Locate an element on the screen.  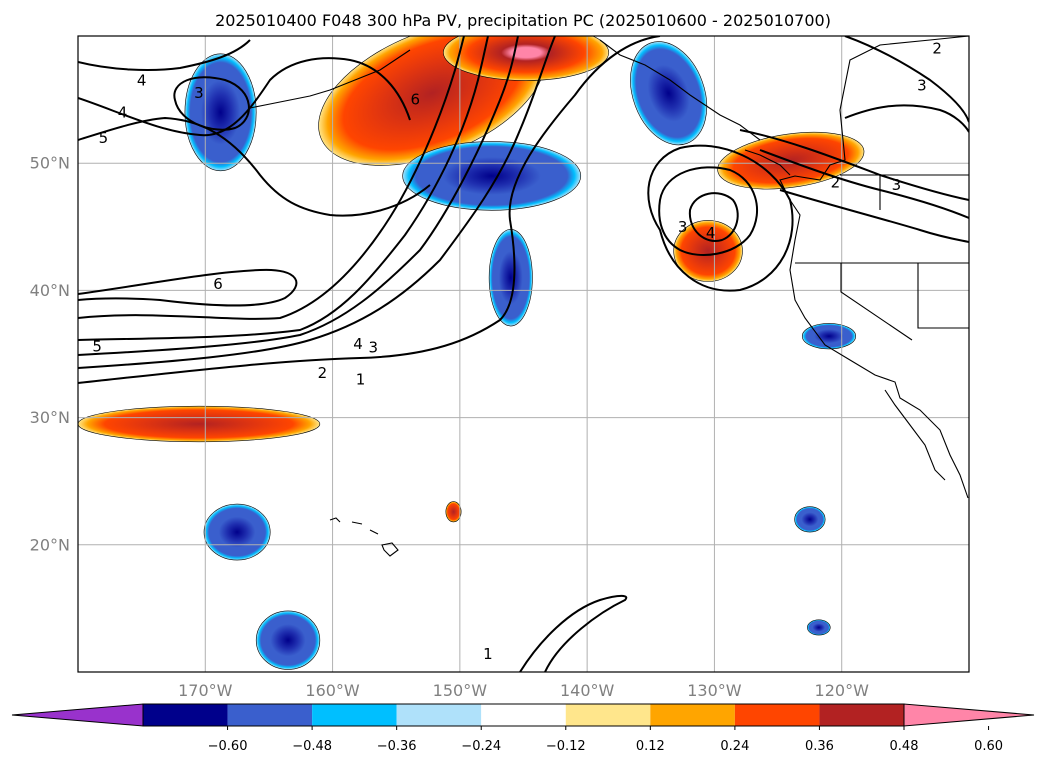
colorbar-extend-high is located at coordinates (969, 715).